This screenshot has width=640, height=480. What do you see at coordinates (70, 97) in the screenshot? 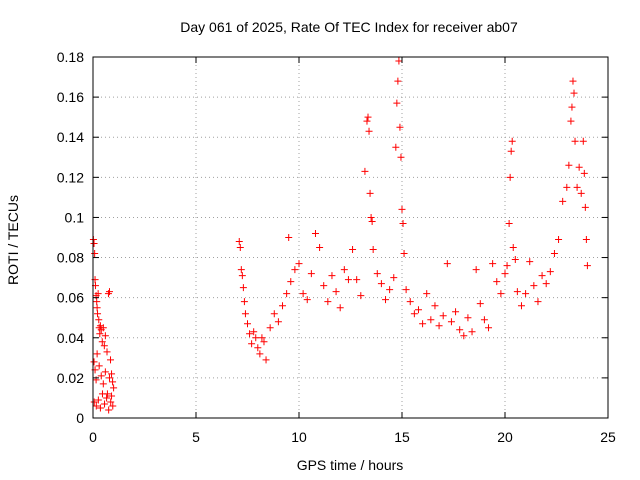
I see `y-tick-label: 0.16` at bounding box center [70, 97].